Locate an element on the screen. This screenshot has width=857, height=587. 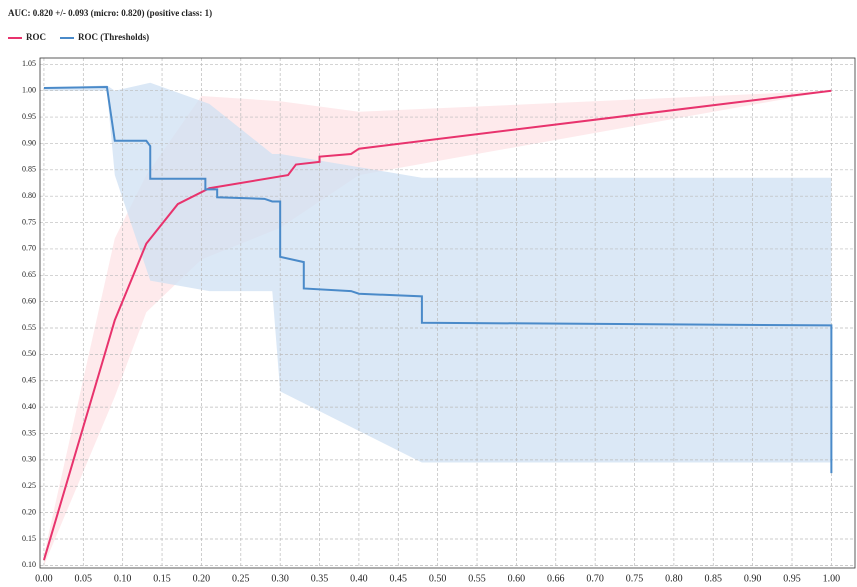
legend-label: ROC (Thresholds) is located at coordinates (113, 37).